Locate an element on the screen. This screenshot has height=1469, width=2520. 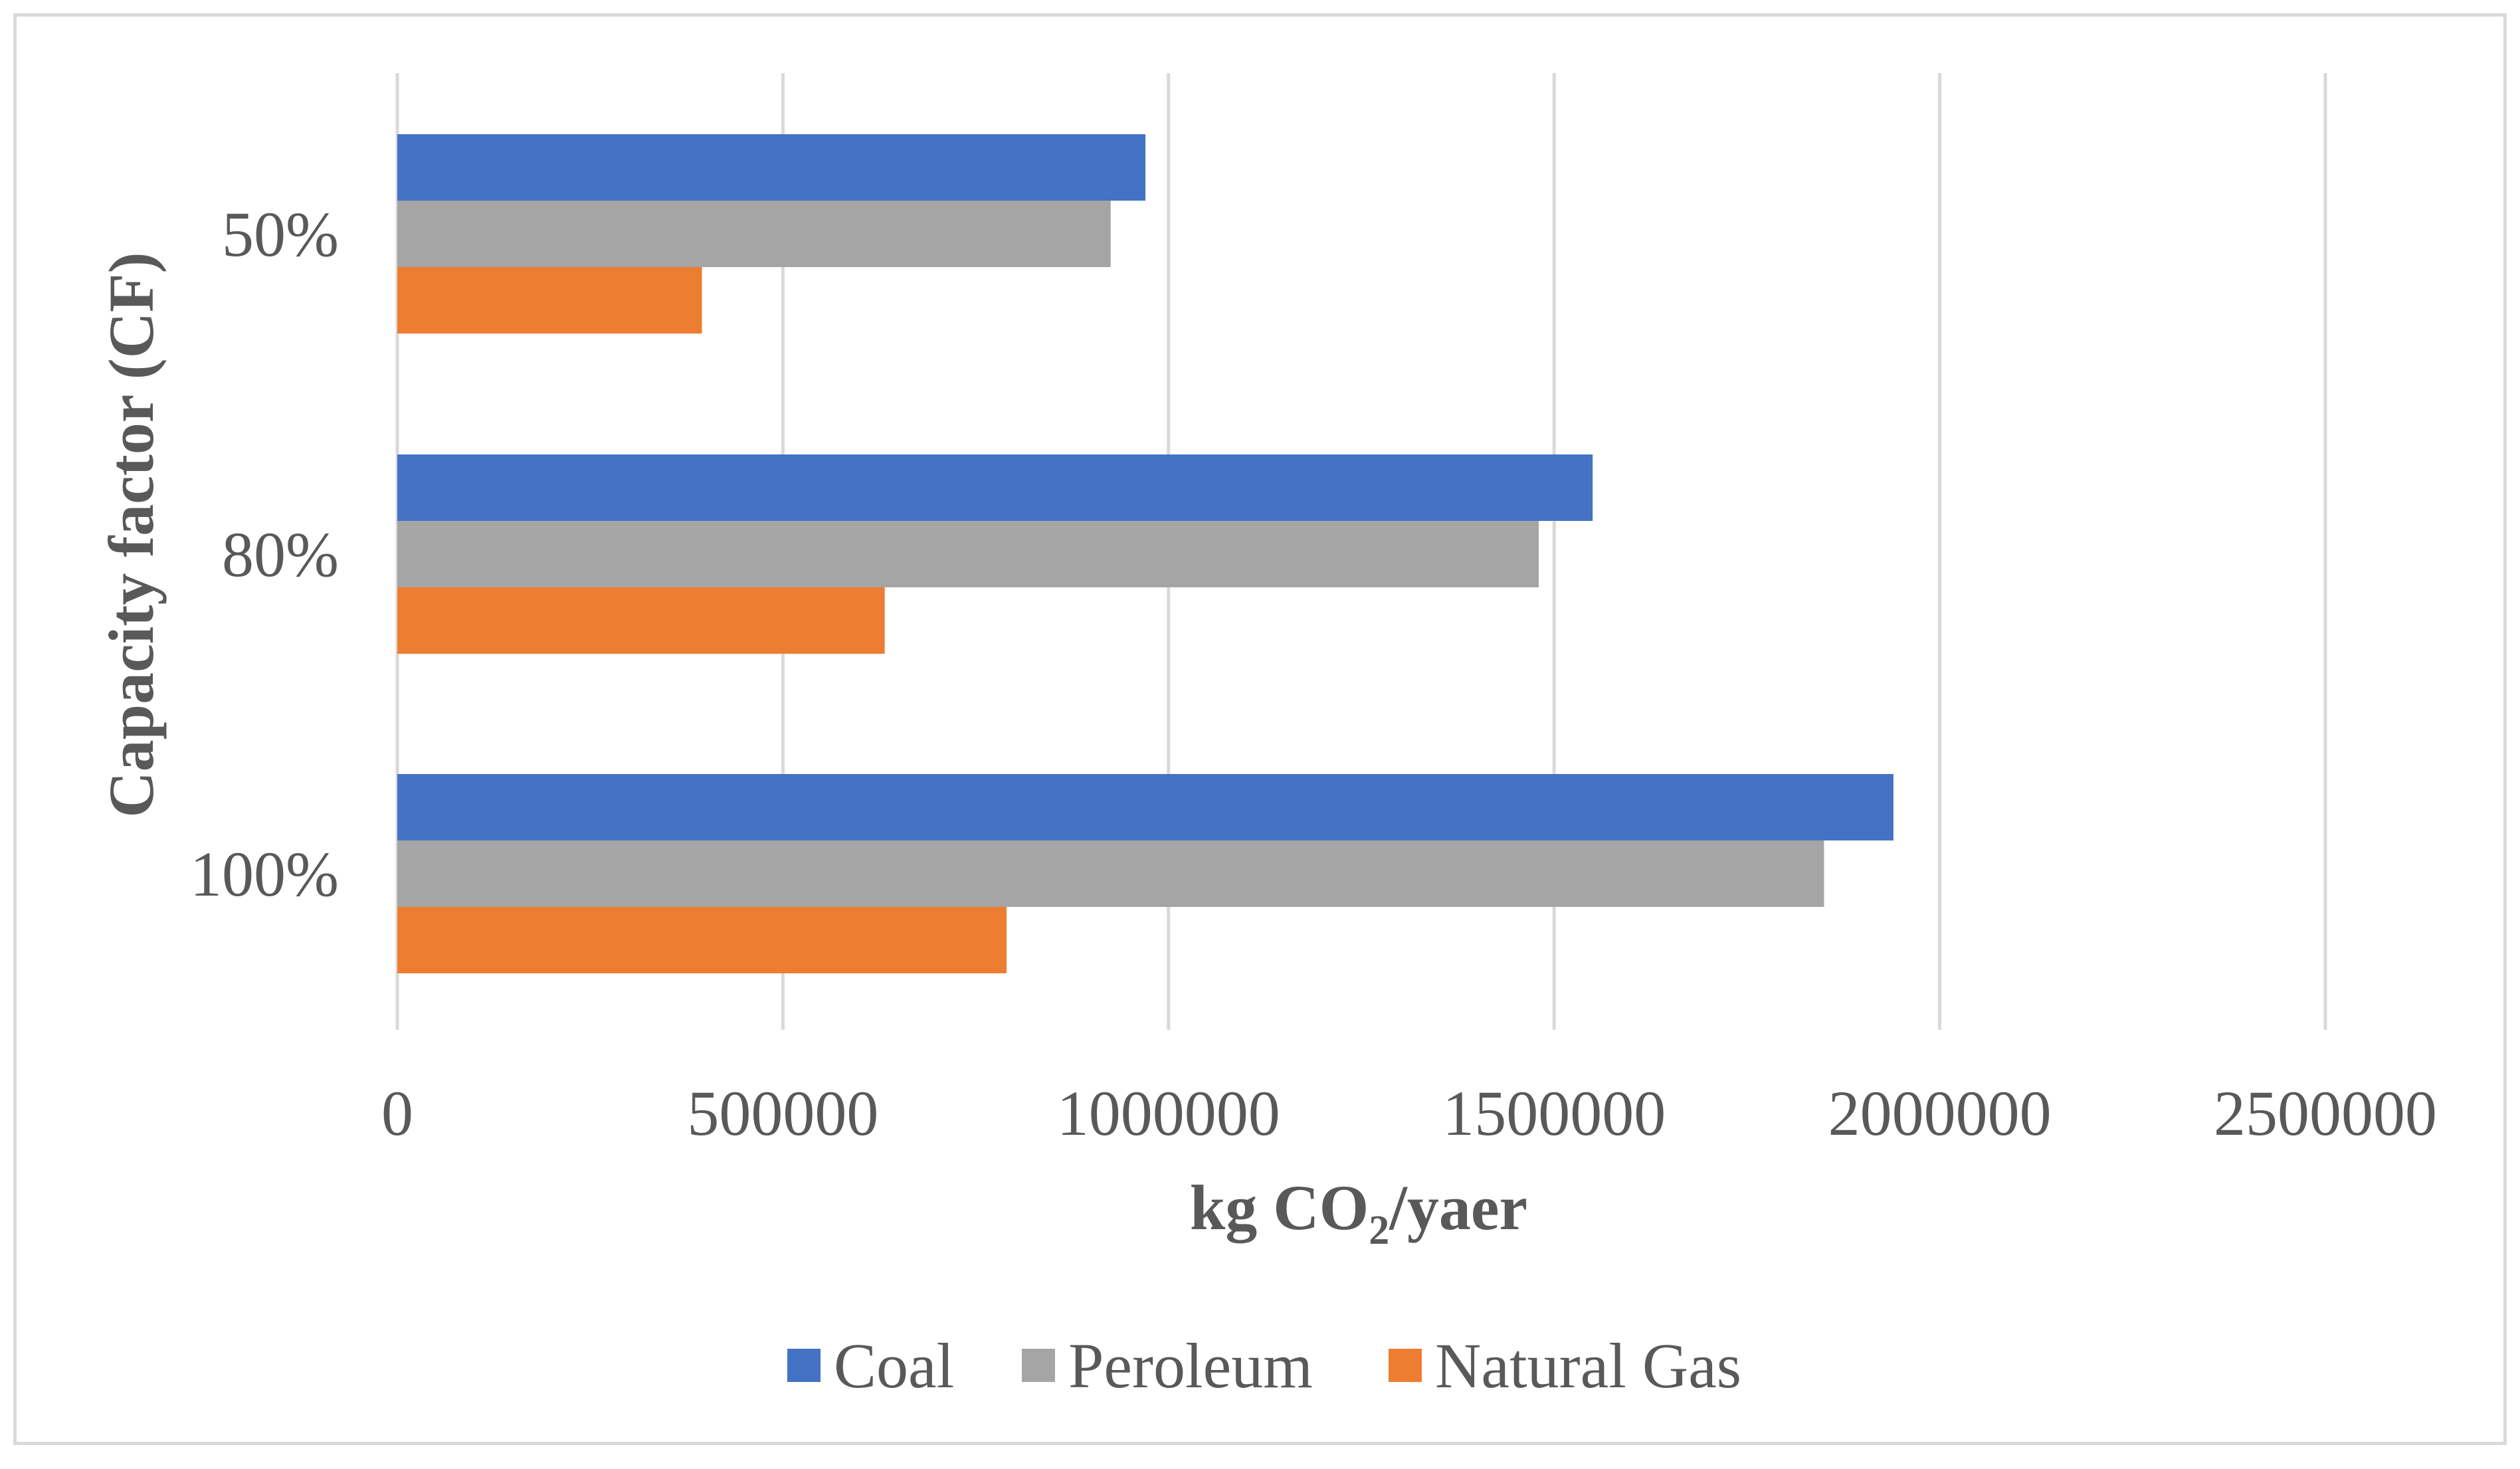
x-axis-title-prefix: kg CO is located at coordinates (1279, 1207).